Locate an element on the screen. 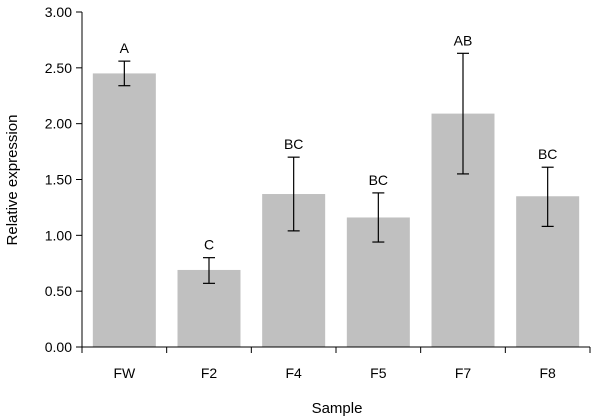 The width and height of the screenshot is (600, 419). y-tick-label: 3.00 is located at coordinates (58, 12).